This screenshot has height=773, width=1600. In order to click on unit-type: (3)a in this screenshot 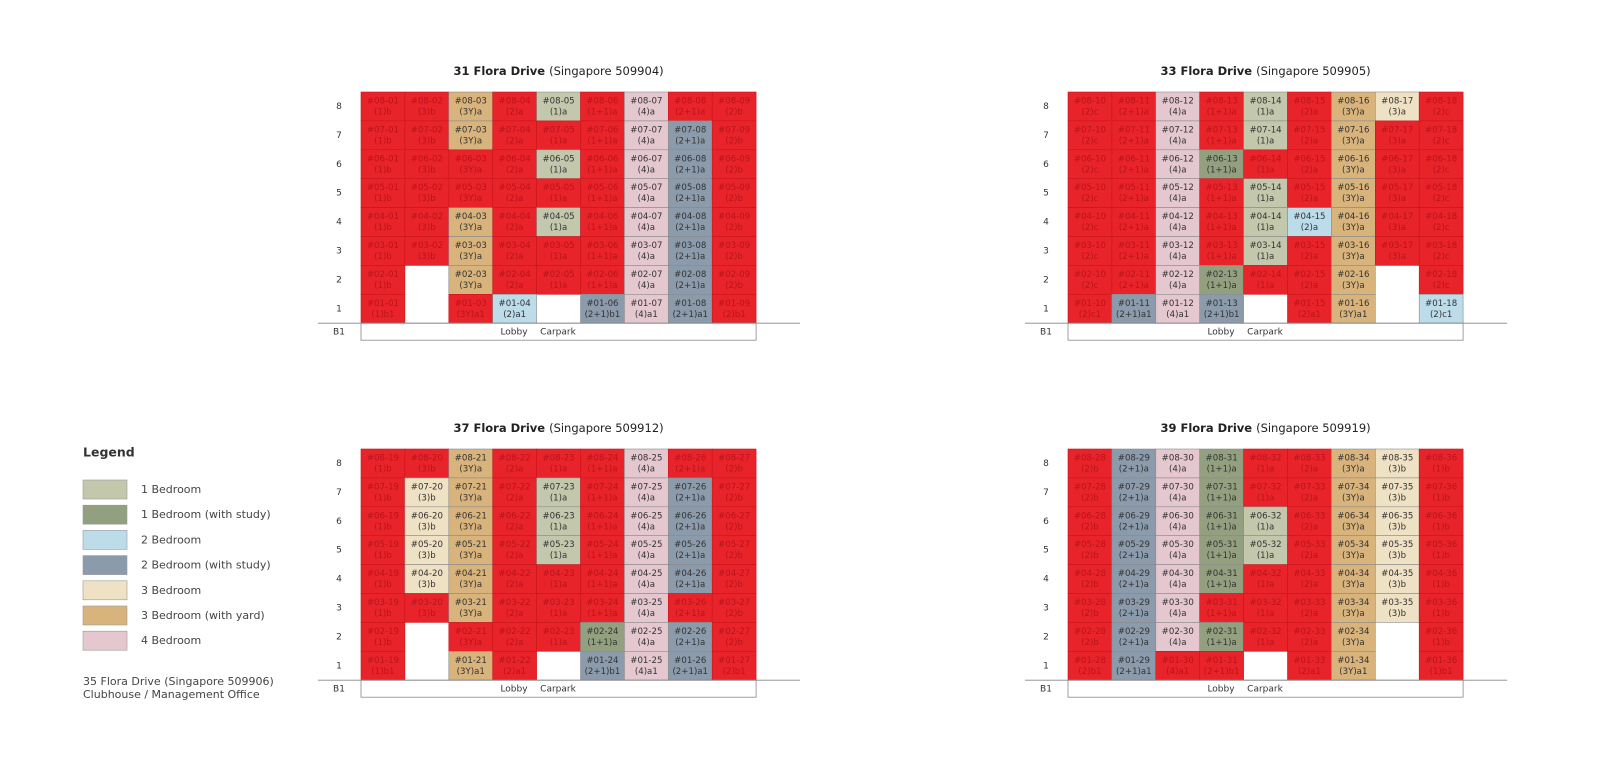, I will do `click(1397, 113)`.